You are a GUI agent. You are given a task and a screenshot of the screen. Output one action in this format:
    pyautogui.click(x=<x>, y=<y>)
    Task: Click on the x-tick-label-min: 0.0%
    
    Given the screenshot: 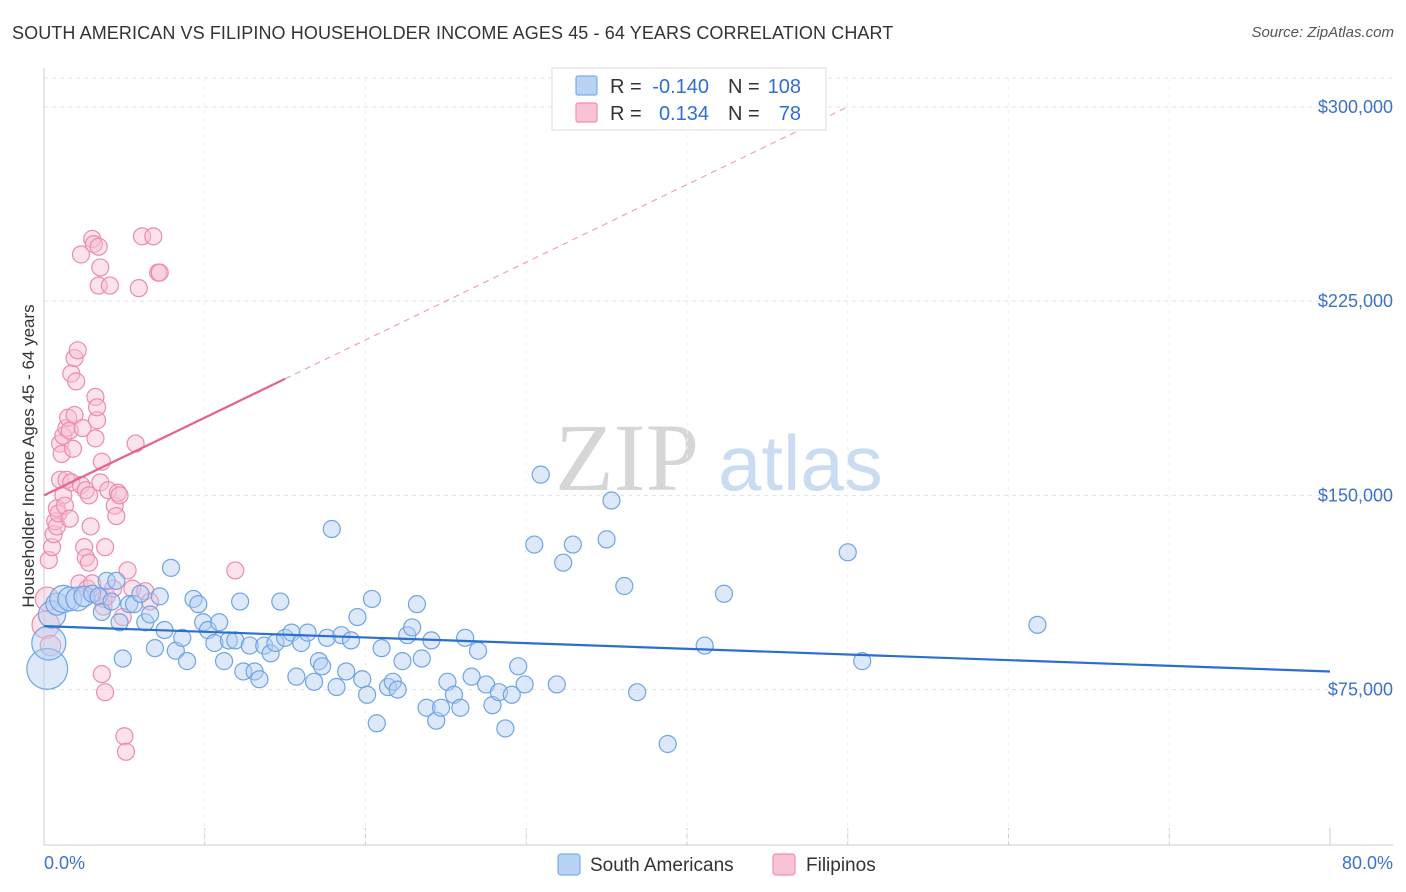 What is the action you would take?
    pyautogui.click(x=64, y=863)
    